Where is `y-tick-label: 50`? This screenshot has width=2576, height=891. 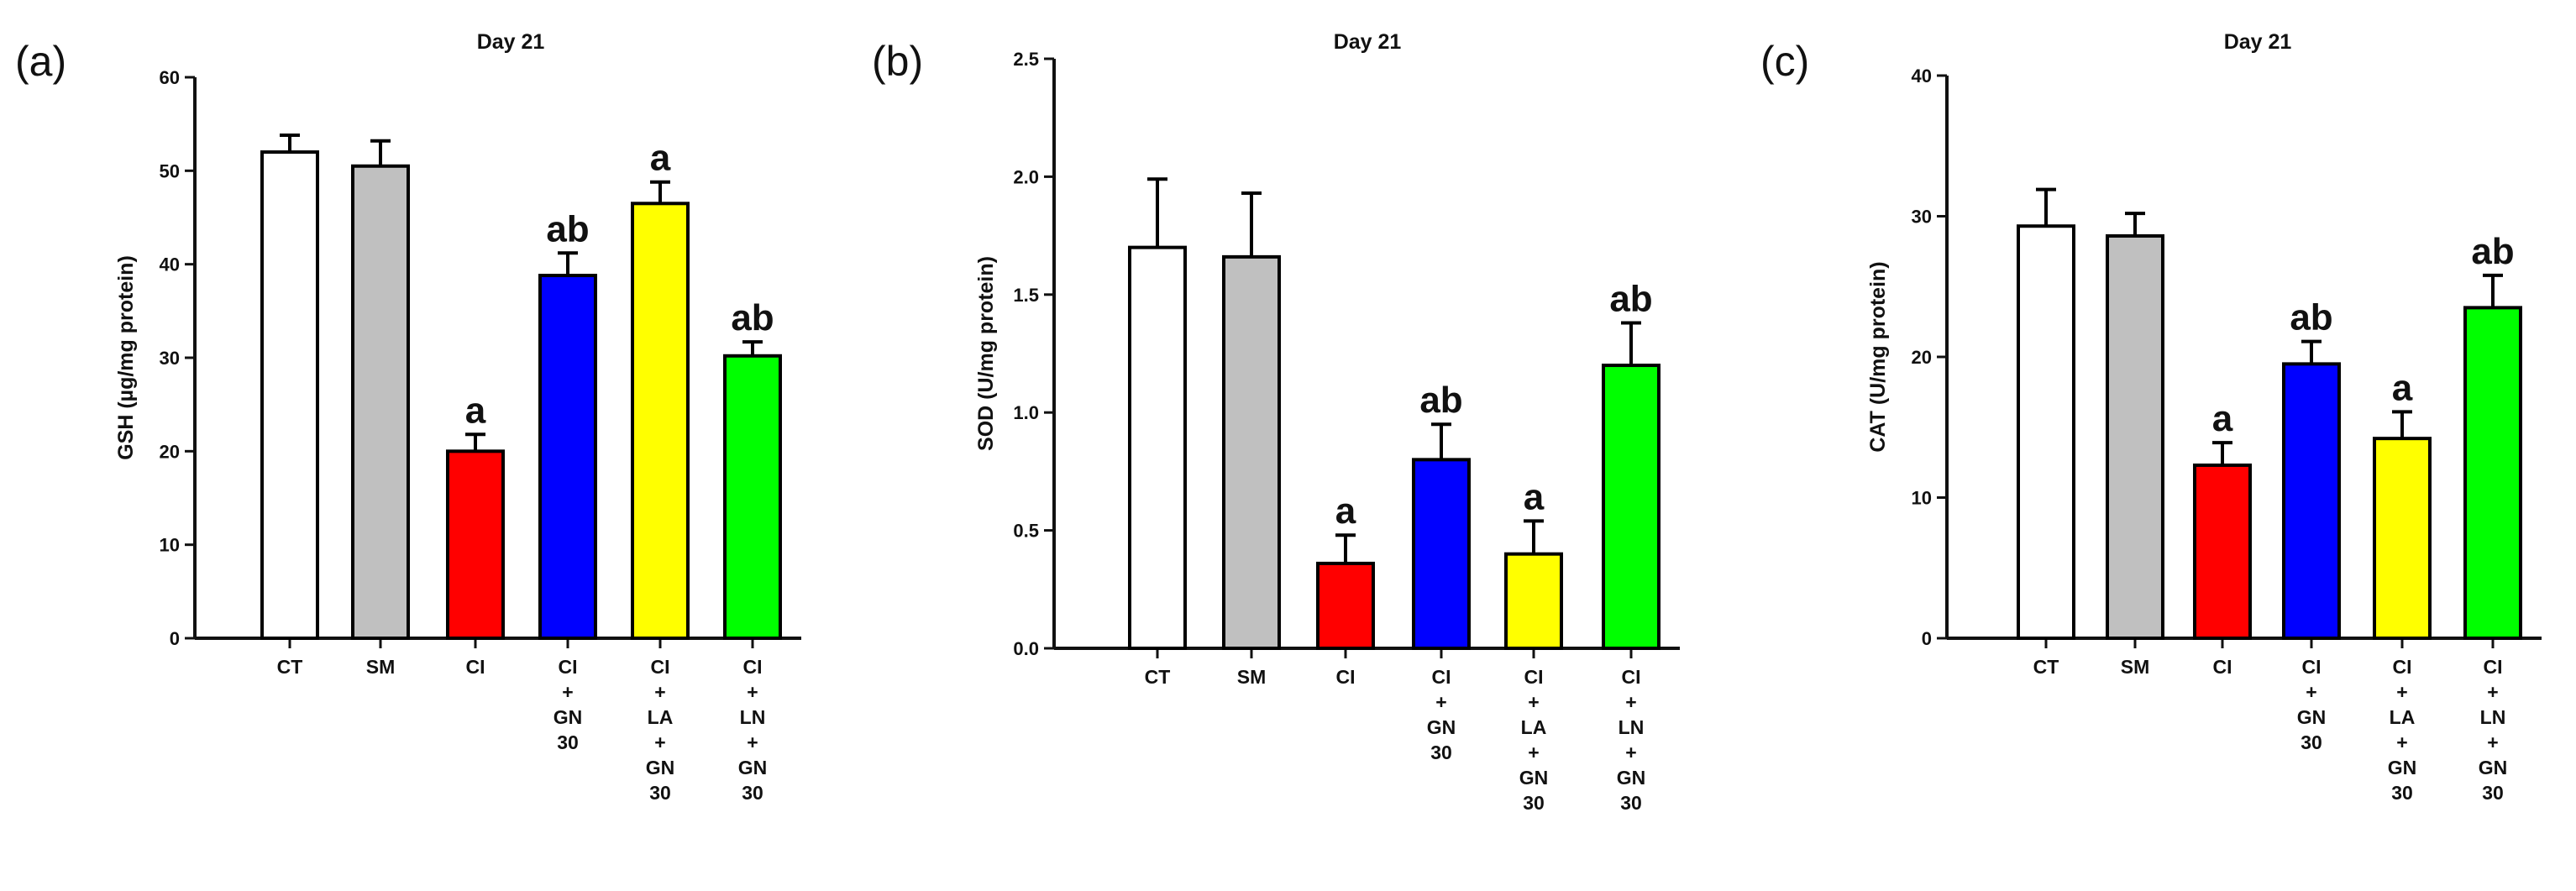 y-tick-label: 50 is located at coordinates (170, 170).